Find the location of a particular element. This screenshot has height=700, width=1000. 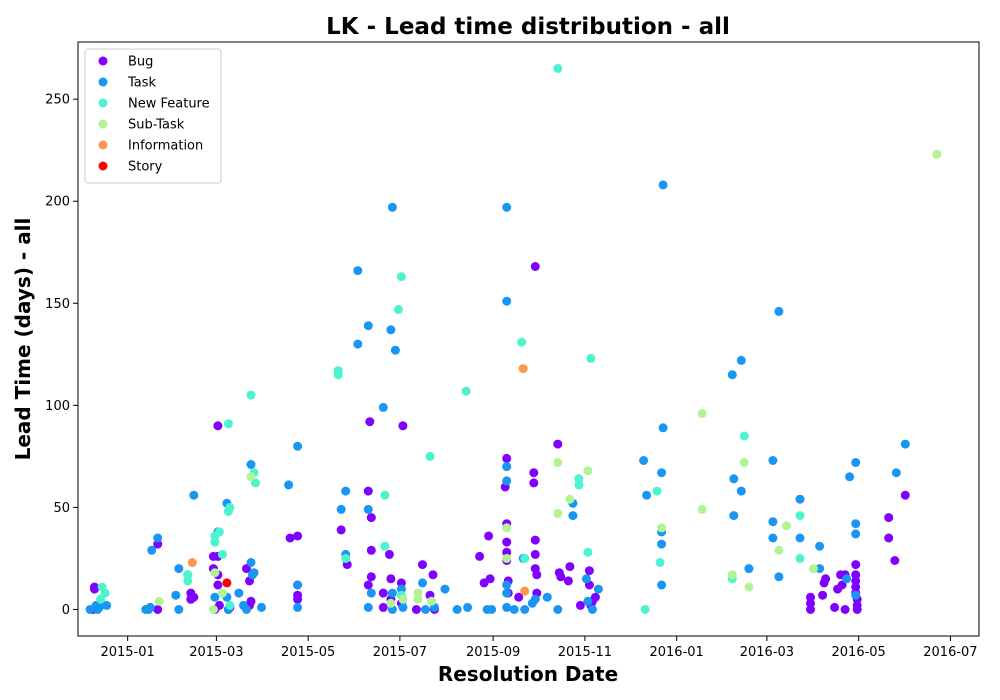

x-tick-label: 2015-07 is located at coordinates (400, 652).